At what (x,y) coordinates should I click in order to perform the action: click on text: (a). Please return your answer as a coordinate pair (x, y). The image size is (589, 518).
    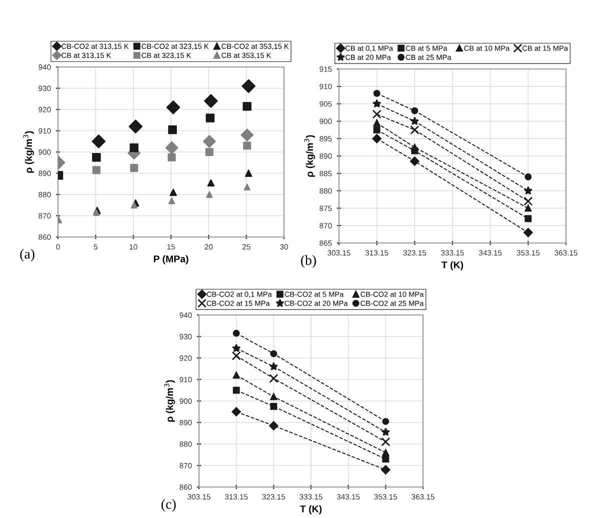
    Looking at the image, I should click on (27, 255).